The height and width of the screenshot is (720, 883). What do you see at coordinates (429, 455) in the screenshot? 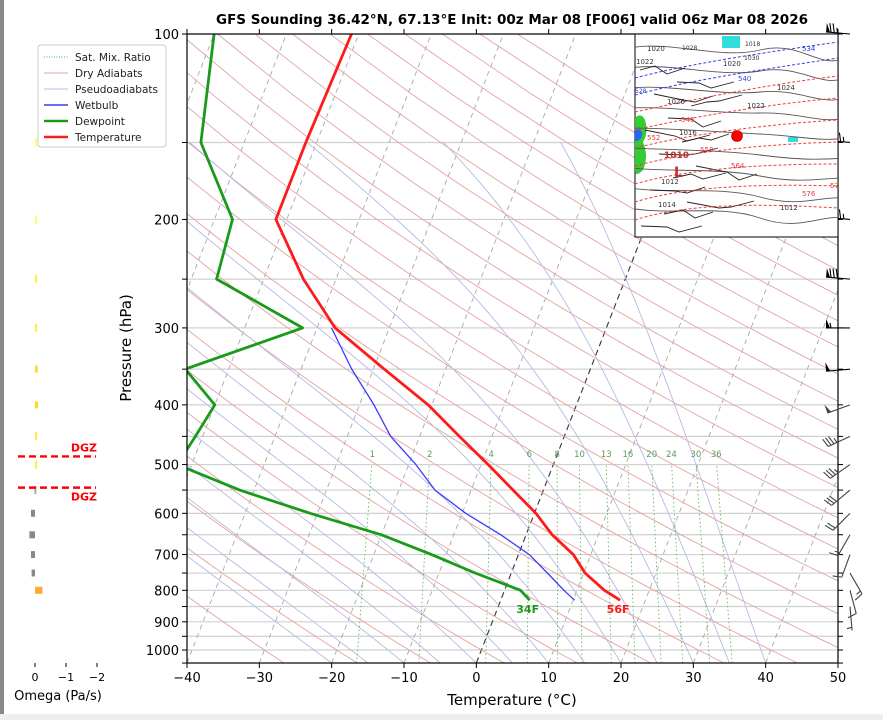
I see `mixing-ratio-label: 2` at bounding box center [429, 455].